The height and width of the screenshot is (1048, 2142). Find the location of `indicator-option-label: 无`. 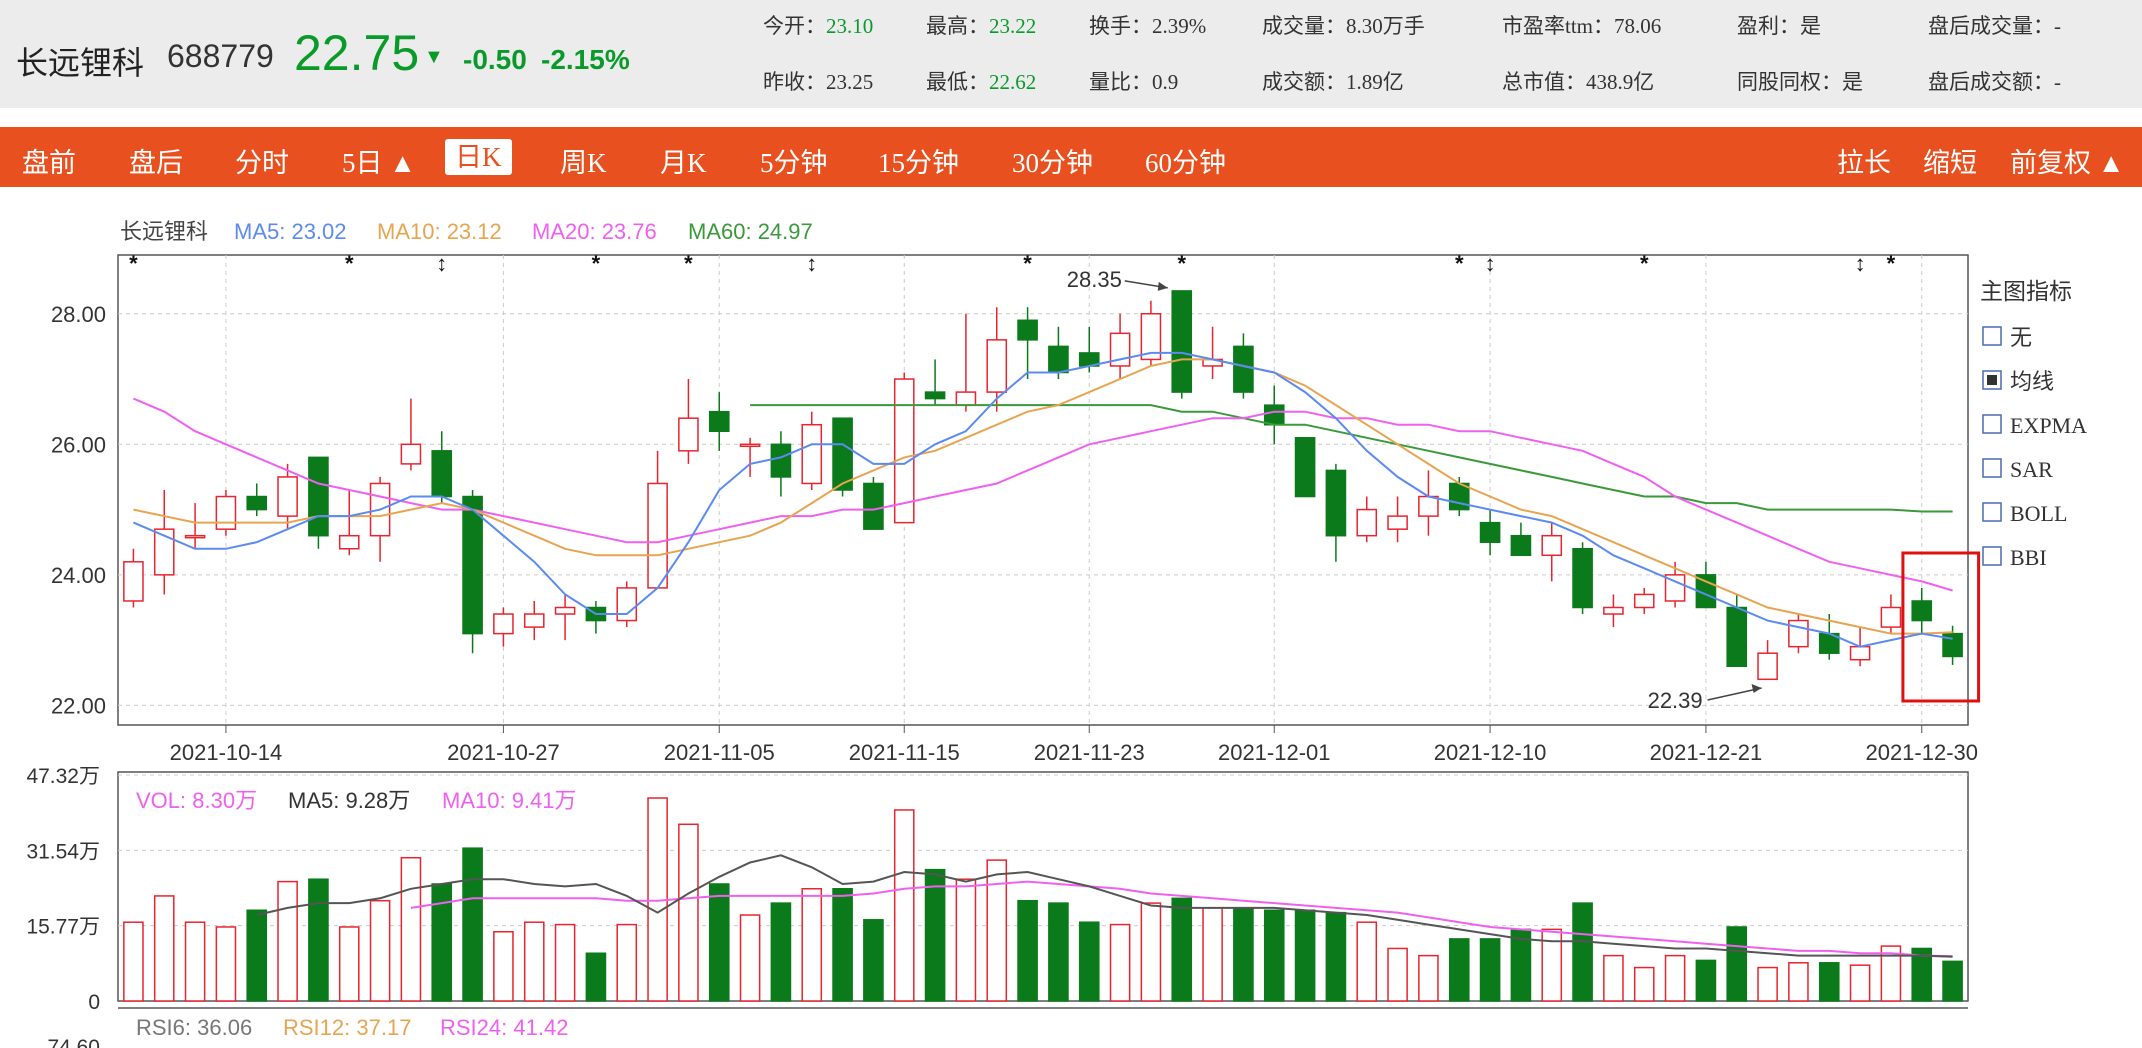

indicator-option-label: 无 is located at coordinates (2021, 337).